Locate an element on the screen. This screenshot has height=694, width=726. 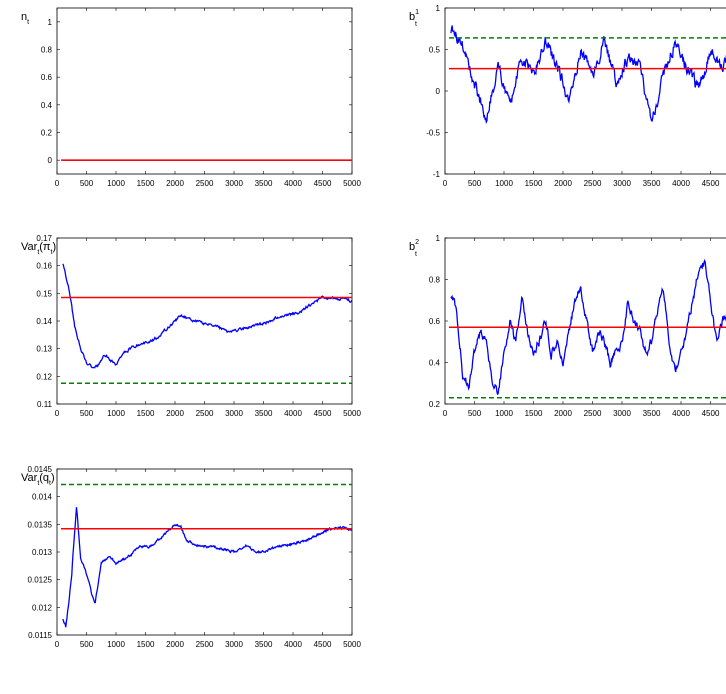
y-tick-label: 0.17 is located at coordinates (44, 238).